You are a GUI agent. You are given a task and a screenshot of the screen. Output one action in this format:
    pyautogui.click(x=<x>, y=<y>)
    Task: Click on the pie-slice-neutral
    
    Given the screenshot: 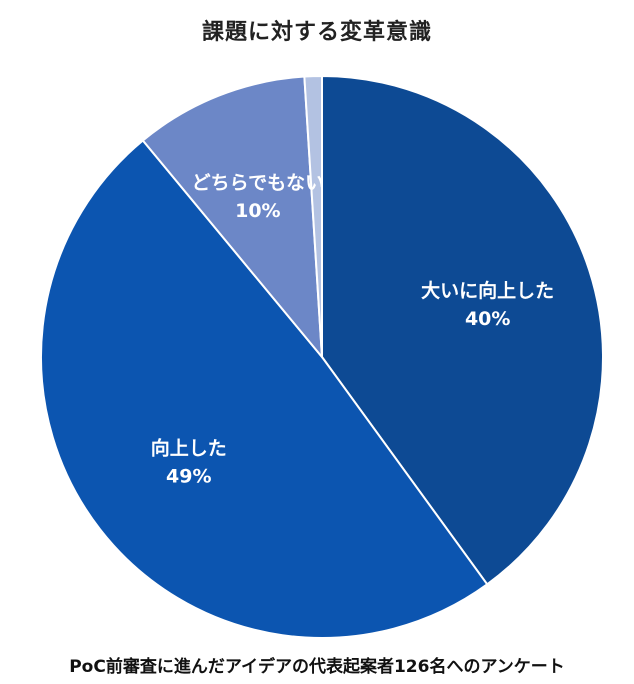 What is the action you would take?
    pyautogui.click(x=232, y=218)
    